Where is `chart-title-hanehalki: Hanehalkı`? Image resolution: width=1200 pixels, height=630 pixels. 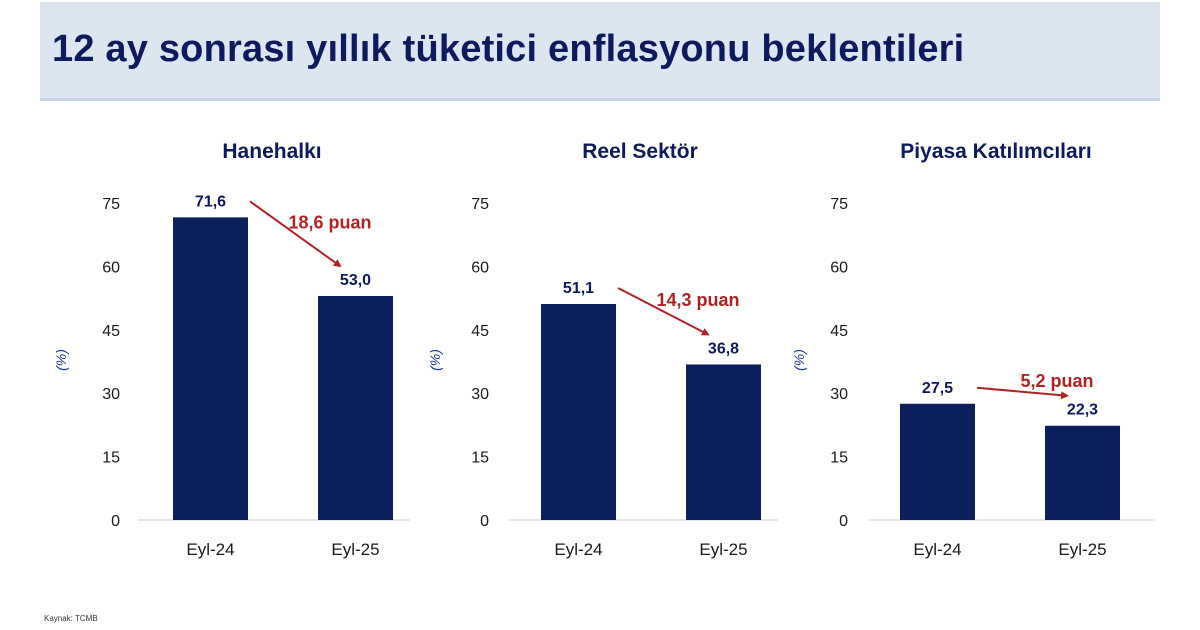 chart-title-hanehalki: Hanehalkı is located at coordinates (272, 151).